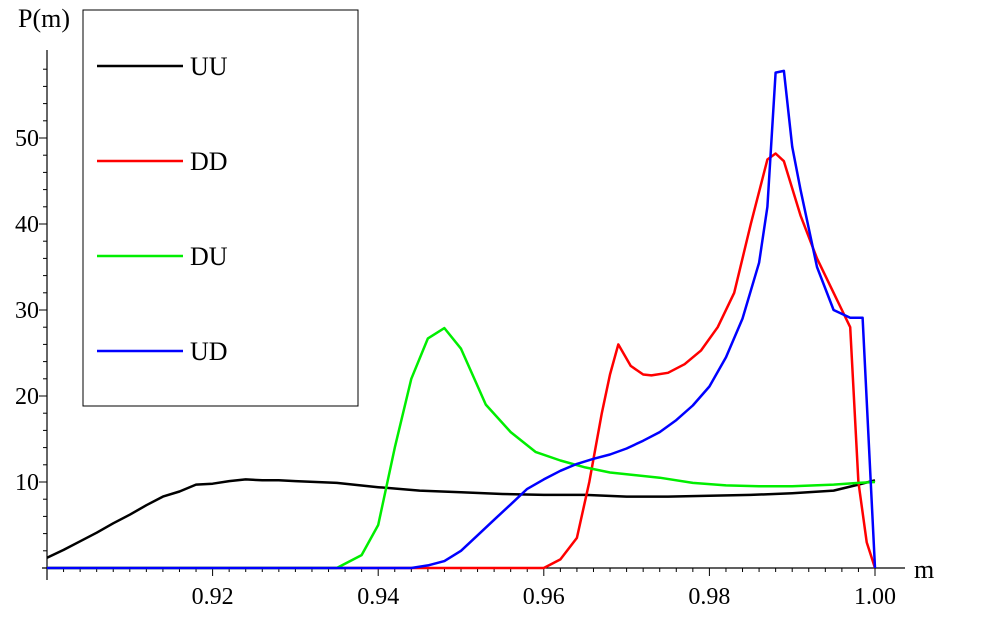  I want to click on legend-label-du: DU, so click(209, 256).